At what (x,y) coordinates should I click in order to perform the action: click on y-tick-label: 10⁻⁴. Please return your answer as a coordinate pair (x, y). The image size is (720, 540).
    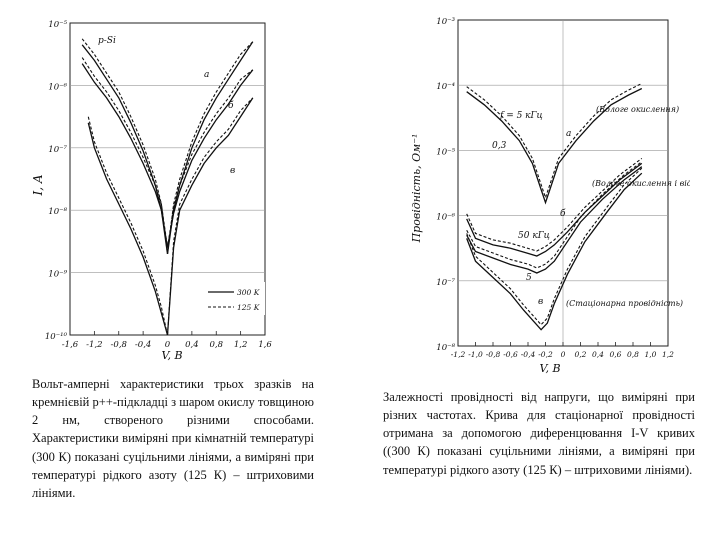
    Looking at the image, I should click on (445, 87).